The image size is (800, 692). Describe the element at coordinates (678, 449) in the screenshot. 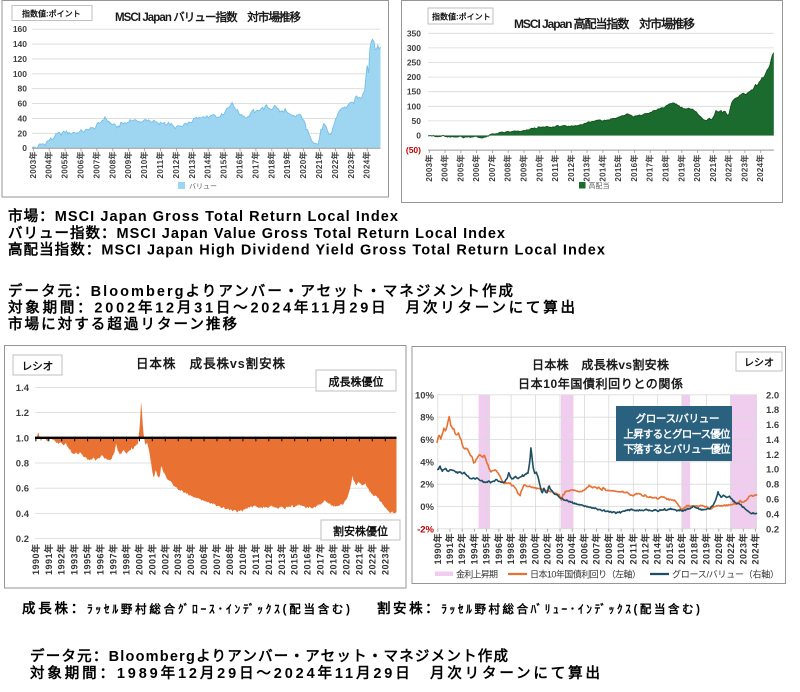

I see `svg-text: 下落するとバリュー優位` at that location.